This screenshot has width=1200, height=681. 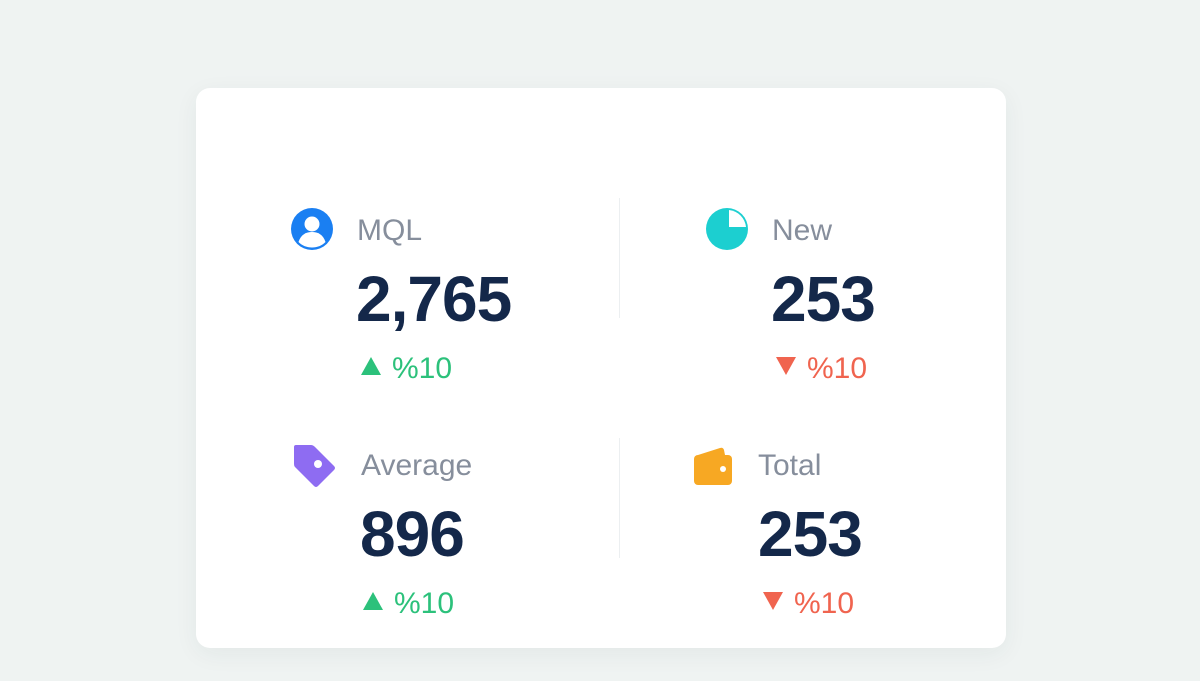 I want to click on column-divider-top, so click(x=619, y=258).